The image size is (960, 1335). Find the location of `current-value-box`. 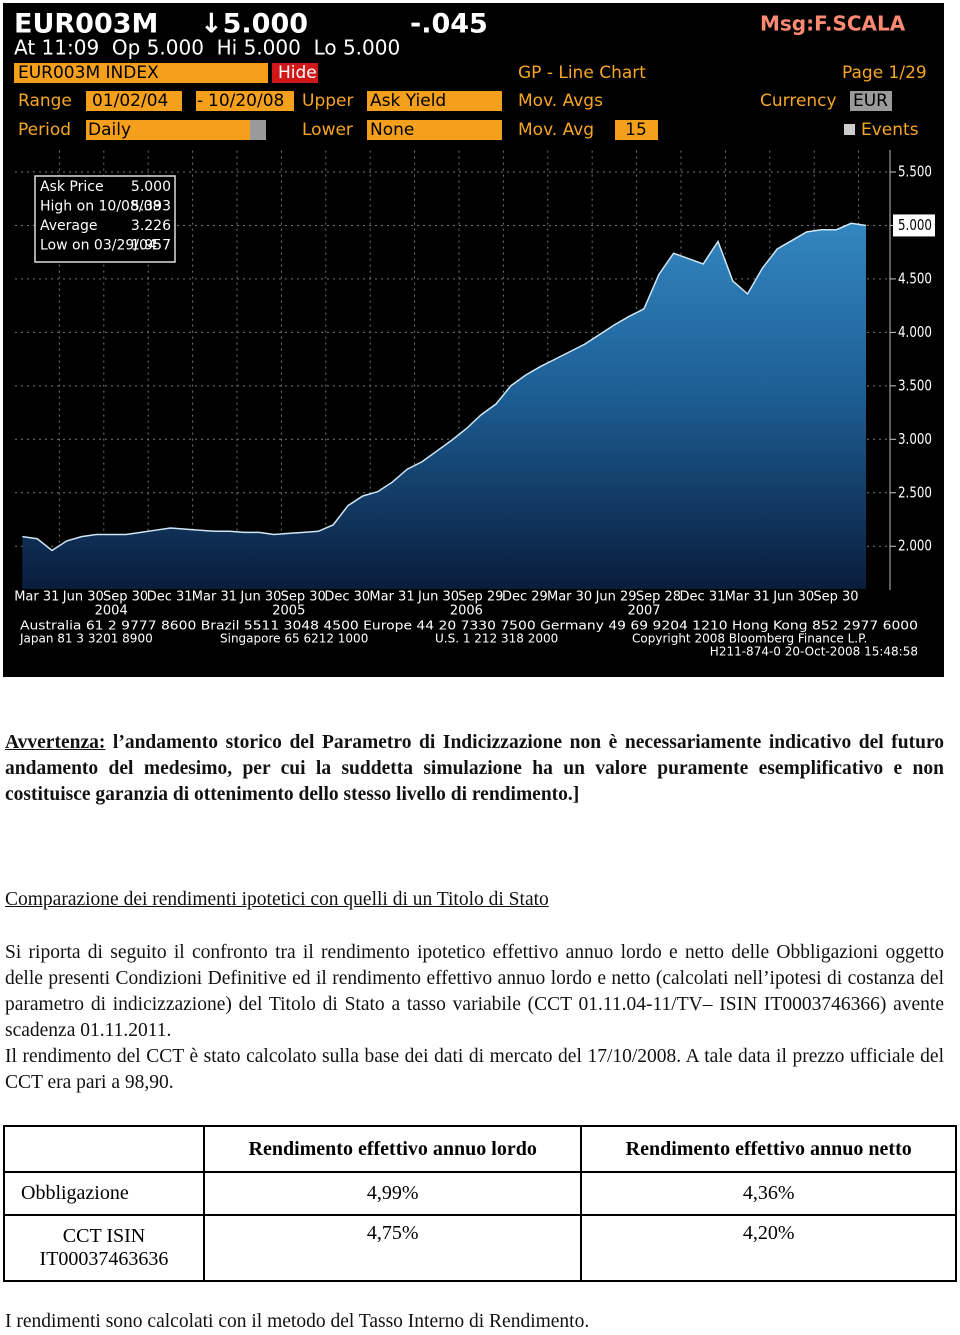

current-value-box is located at coordinates (914, 225).